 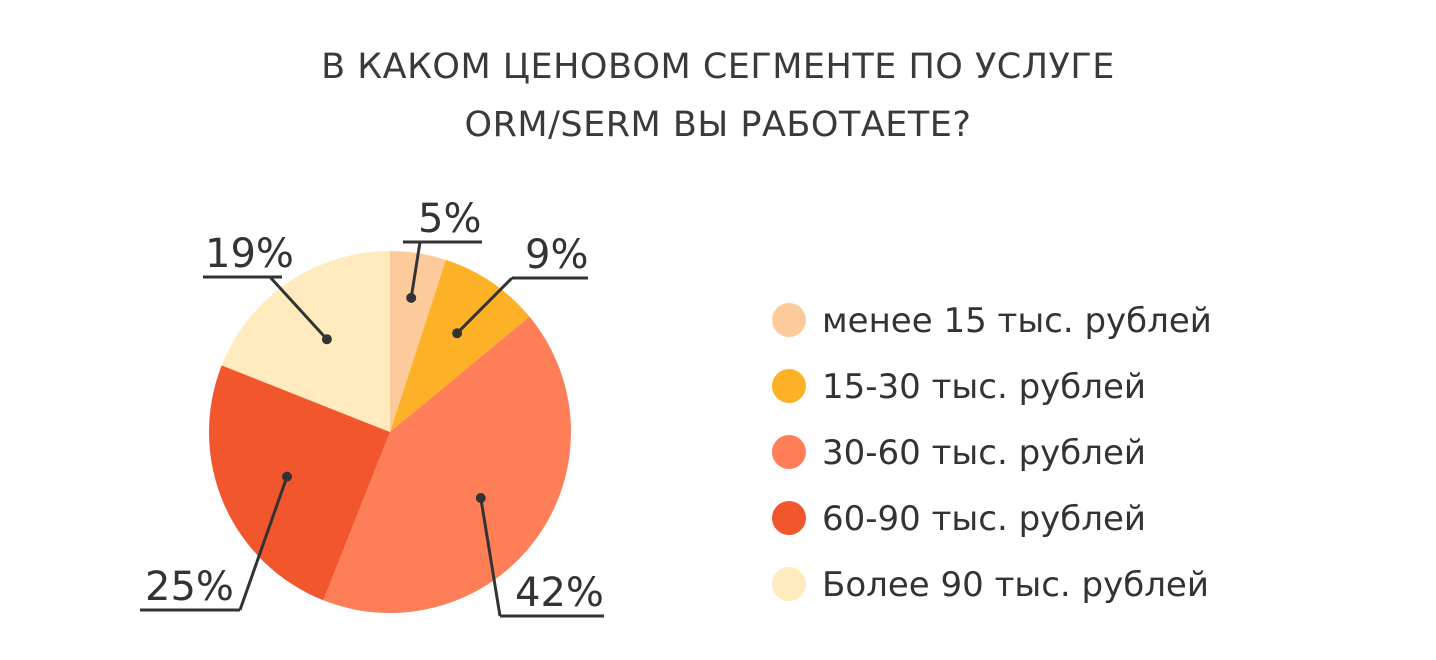 What do you see at coordinates (556, 255) in the screenshot?
I see `pie-data-label: 9%` at bounding box center [556, 255].